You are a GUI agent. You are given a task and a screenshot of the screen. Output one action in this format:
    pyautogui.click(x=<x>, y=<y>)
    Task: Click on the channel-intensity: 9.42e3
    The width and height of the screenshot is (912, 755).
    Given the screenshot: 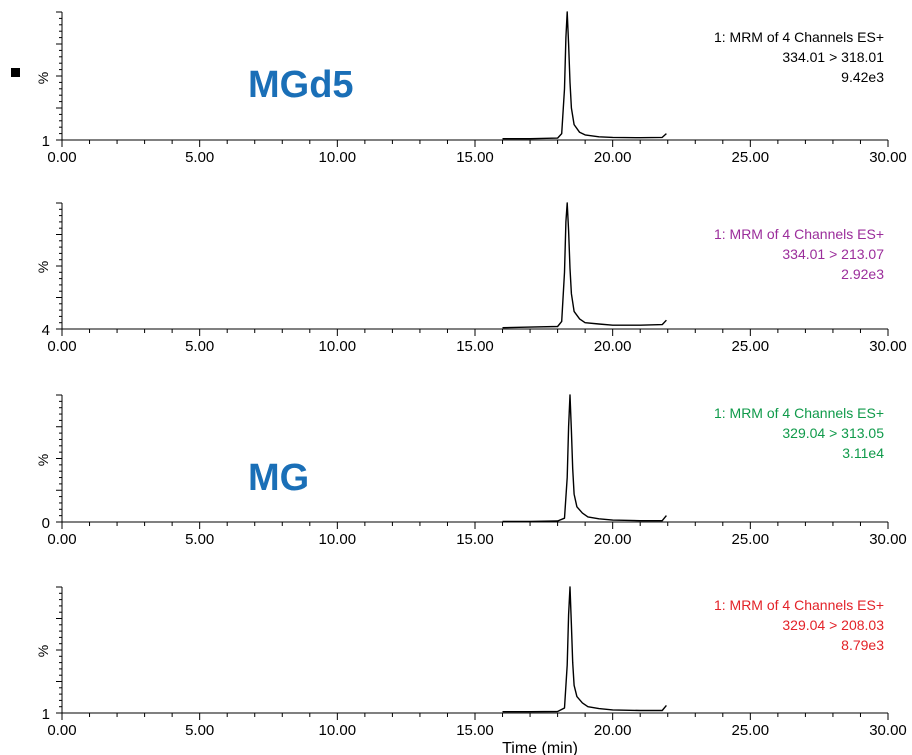 What is the action you would take?
    pyautogui.click(x=862, y=77)
    